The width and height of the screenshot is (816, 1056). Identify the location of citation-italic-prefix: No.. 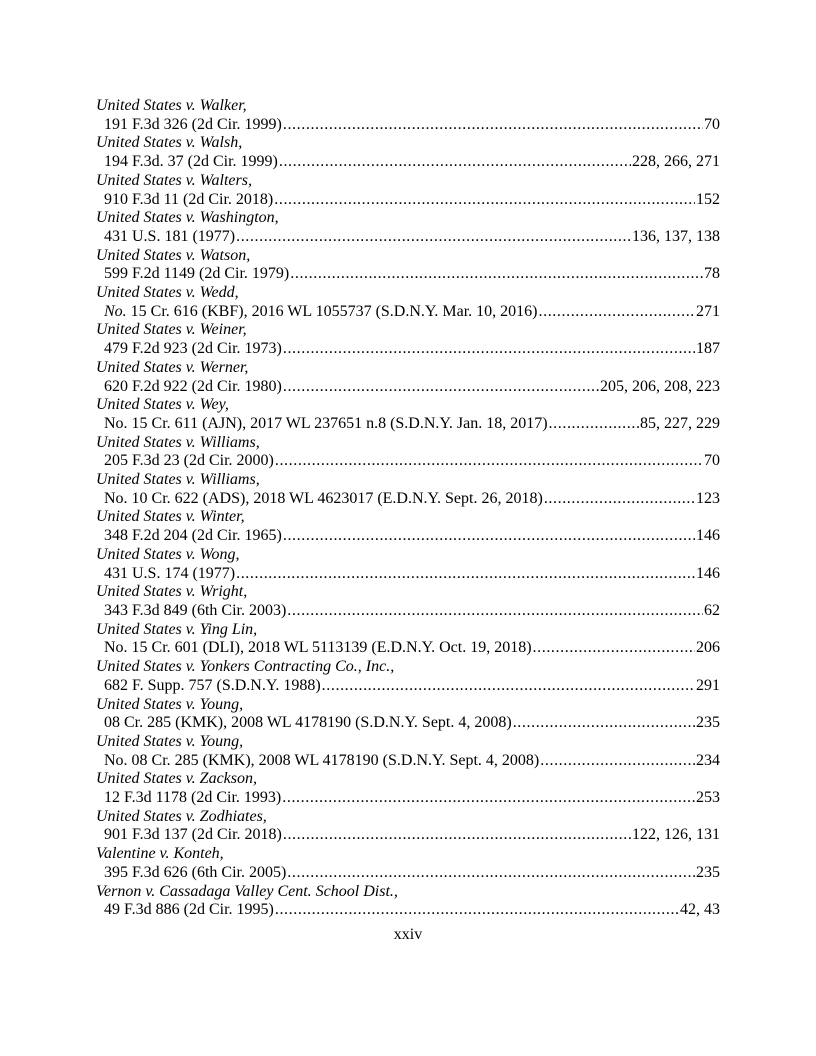
(115, 311).